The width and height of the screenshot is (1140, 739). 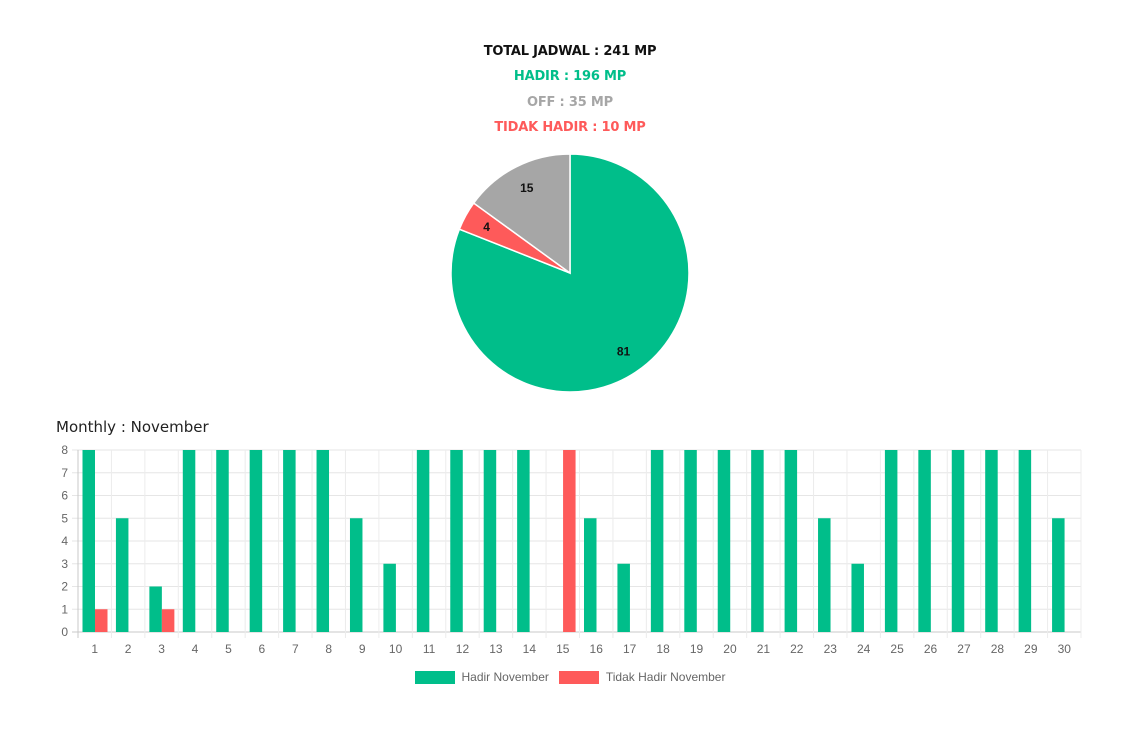 I want to click on bar-legend: Hadir November Tidak Hadir November, so click(x=570, y=677).